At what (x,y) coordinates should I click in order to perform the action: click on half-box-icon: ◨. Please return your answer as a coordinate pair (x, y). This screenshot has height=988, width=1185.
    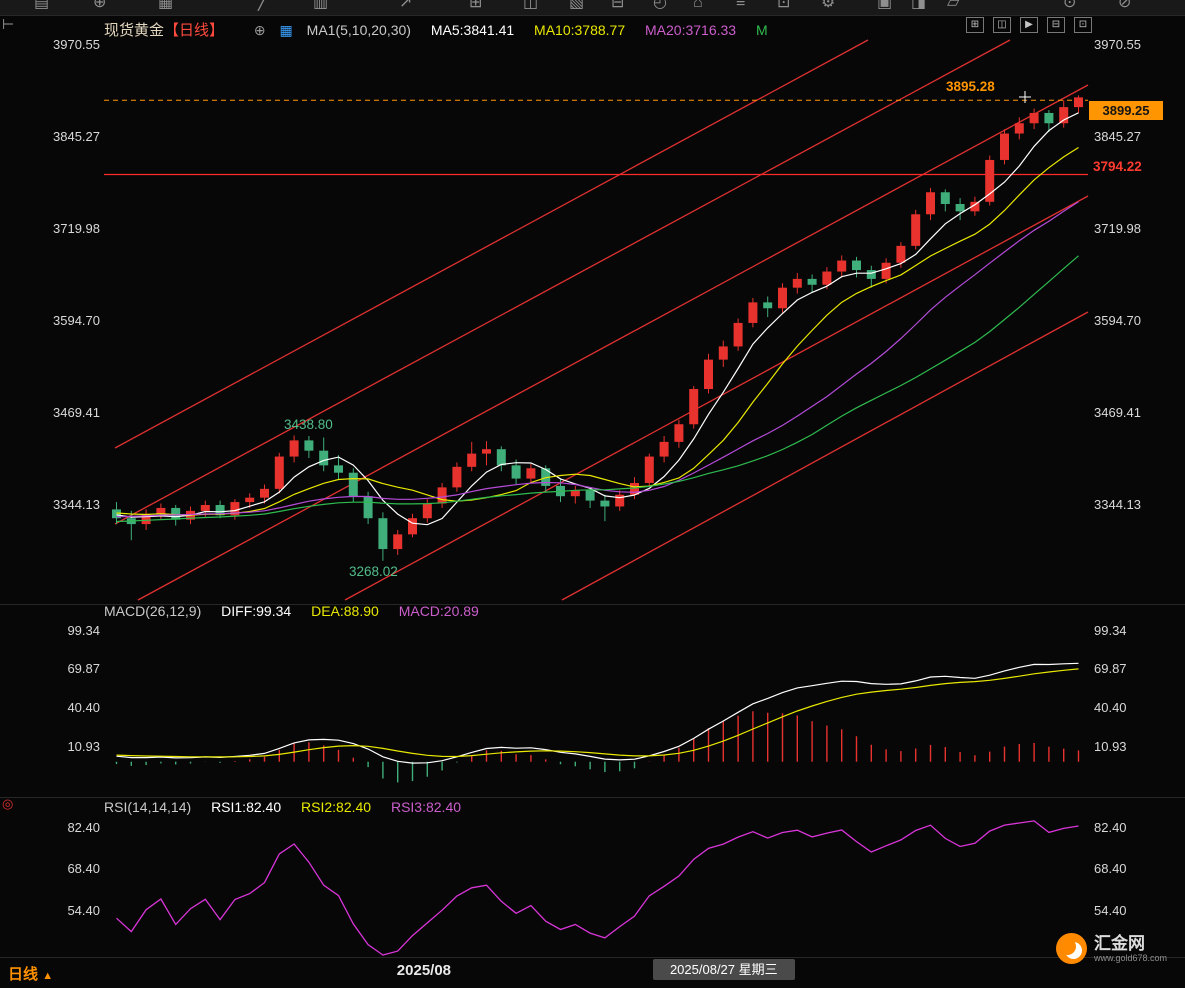
    Looking at the image, I should click on (919, 5).